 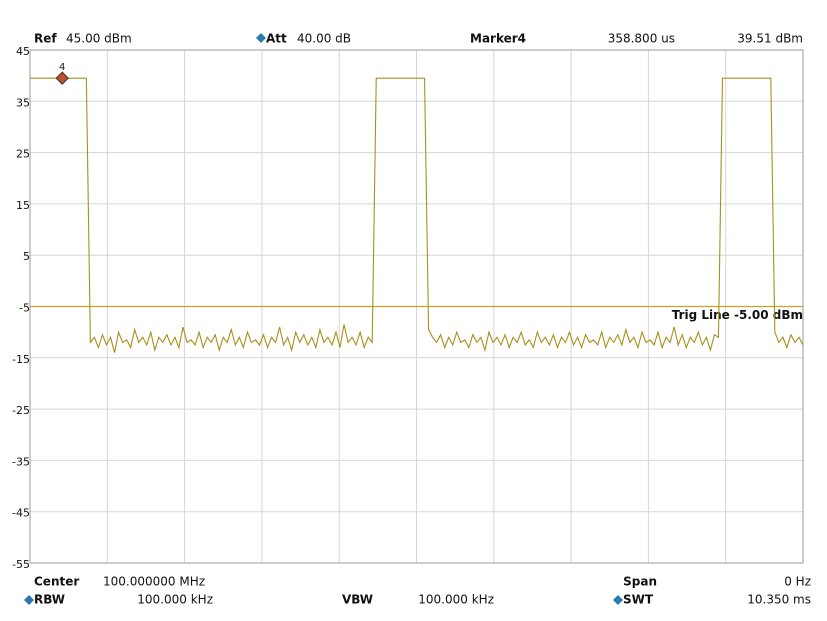 I want to click on y-tick-label: -25, so click(x=21, y=410).